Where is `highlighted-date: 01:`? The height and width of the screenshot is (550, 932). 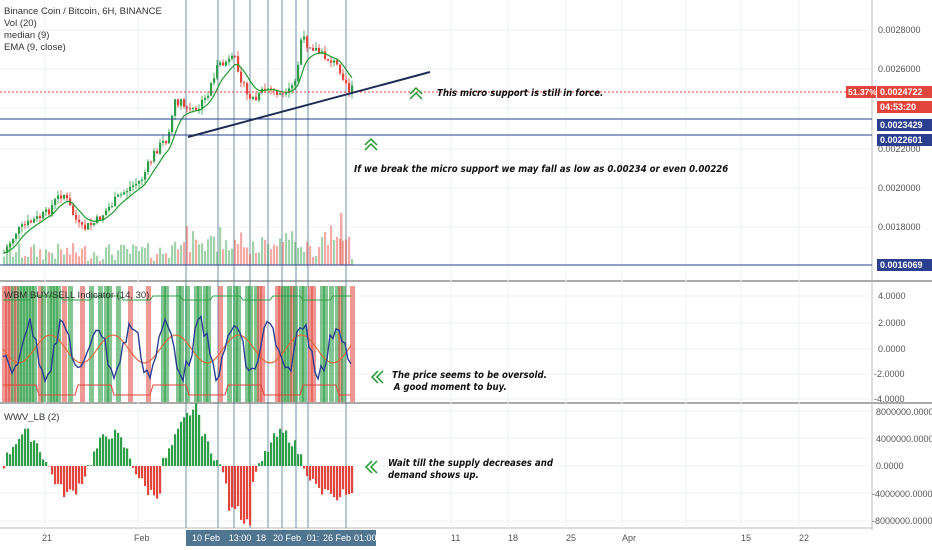 highlighted-date: 01: is located at coordinates (313, 538).